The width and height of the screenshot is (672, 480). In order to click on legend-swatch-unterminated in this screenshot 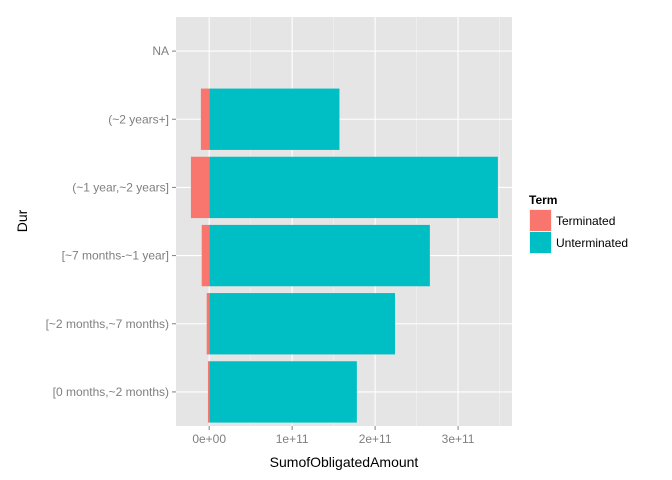, I will do `click(540, 242)`.